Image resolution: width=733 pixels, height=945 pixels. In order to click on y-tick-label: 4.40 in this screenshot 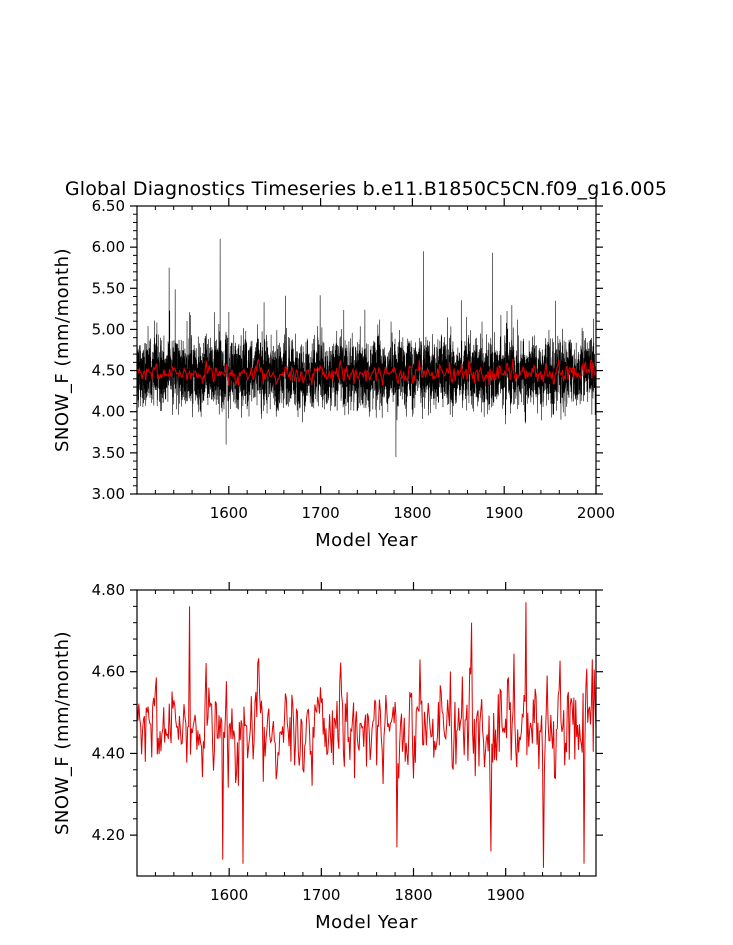, I will do `click(108, 753)`.